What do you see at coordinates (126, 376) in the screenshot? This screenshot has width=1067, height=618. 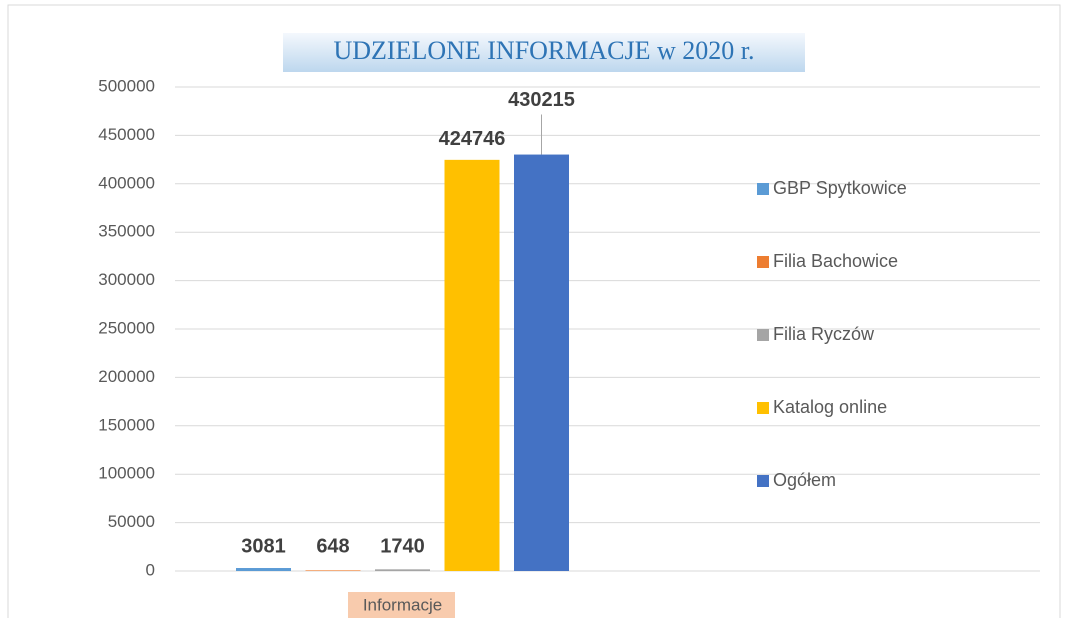 I see `y-tick-label: 200000` at bounding box center [126, 376].